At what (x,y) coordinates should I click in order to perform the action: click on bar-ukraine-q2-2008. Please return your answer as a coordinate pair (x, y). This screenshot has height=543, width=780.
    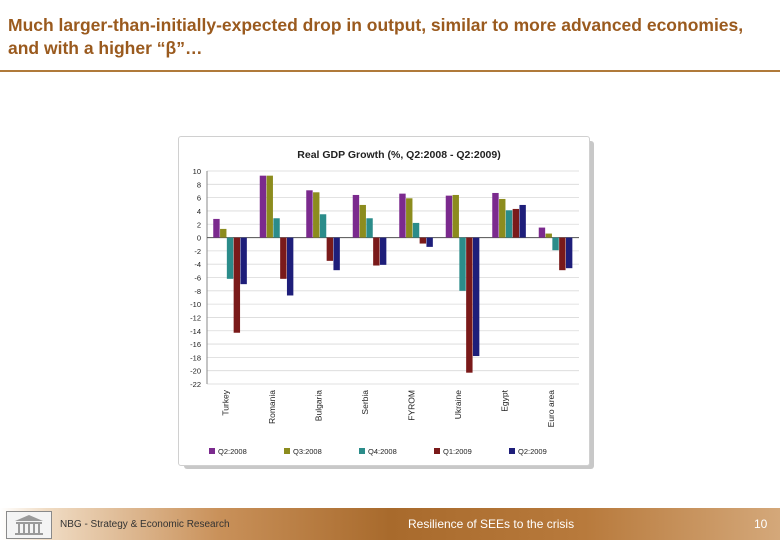
    Looking at the image, I should click on (449, 216).